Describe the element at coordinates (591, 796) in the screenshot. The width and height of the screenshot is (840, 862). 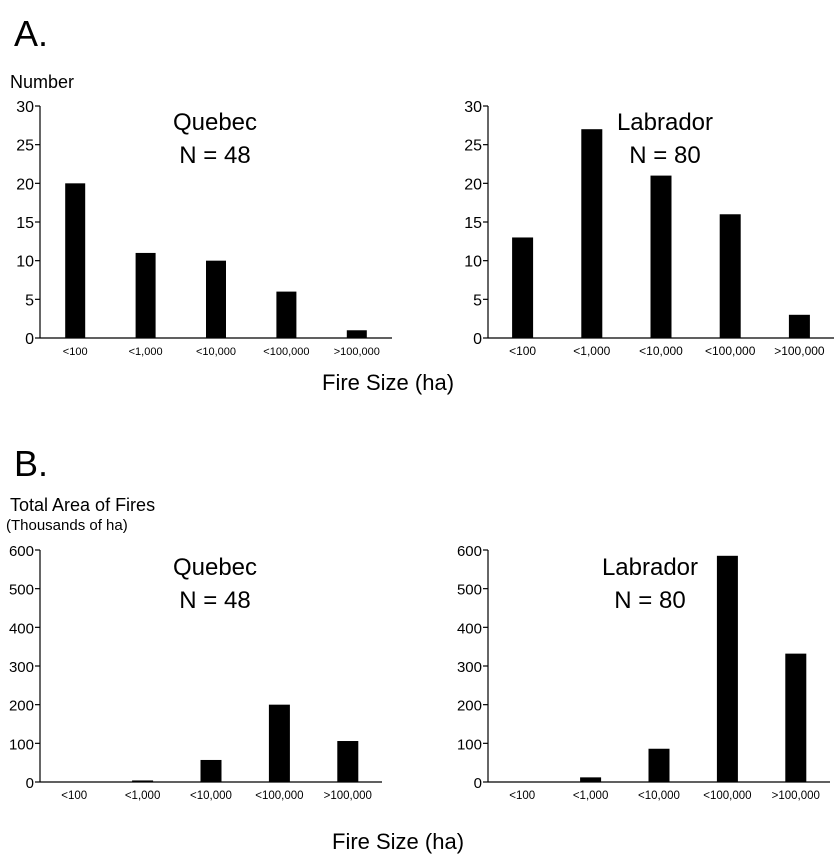
I see `chart-4-x-tick-label: <1,000` at that location.